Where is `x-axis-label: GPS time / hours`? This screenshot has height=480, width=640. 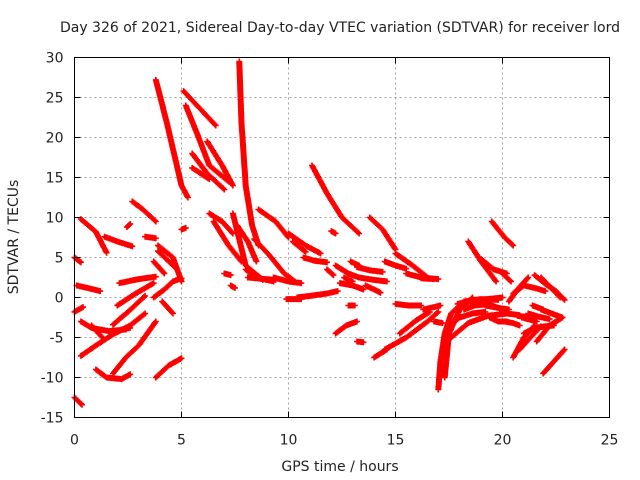 x-axis-label: GPS time / hours is located at coordinates (339, 467).